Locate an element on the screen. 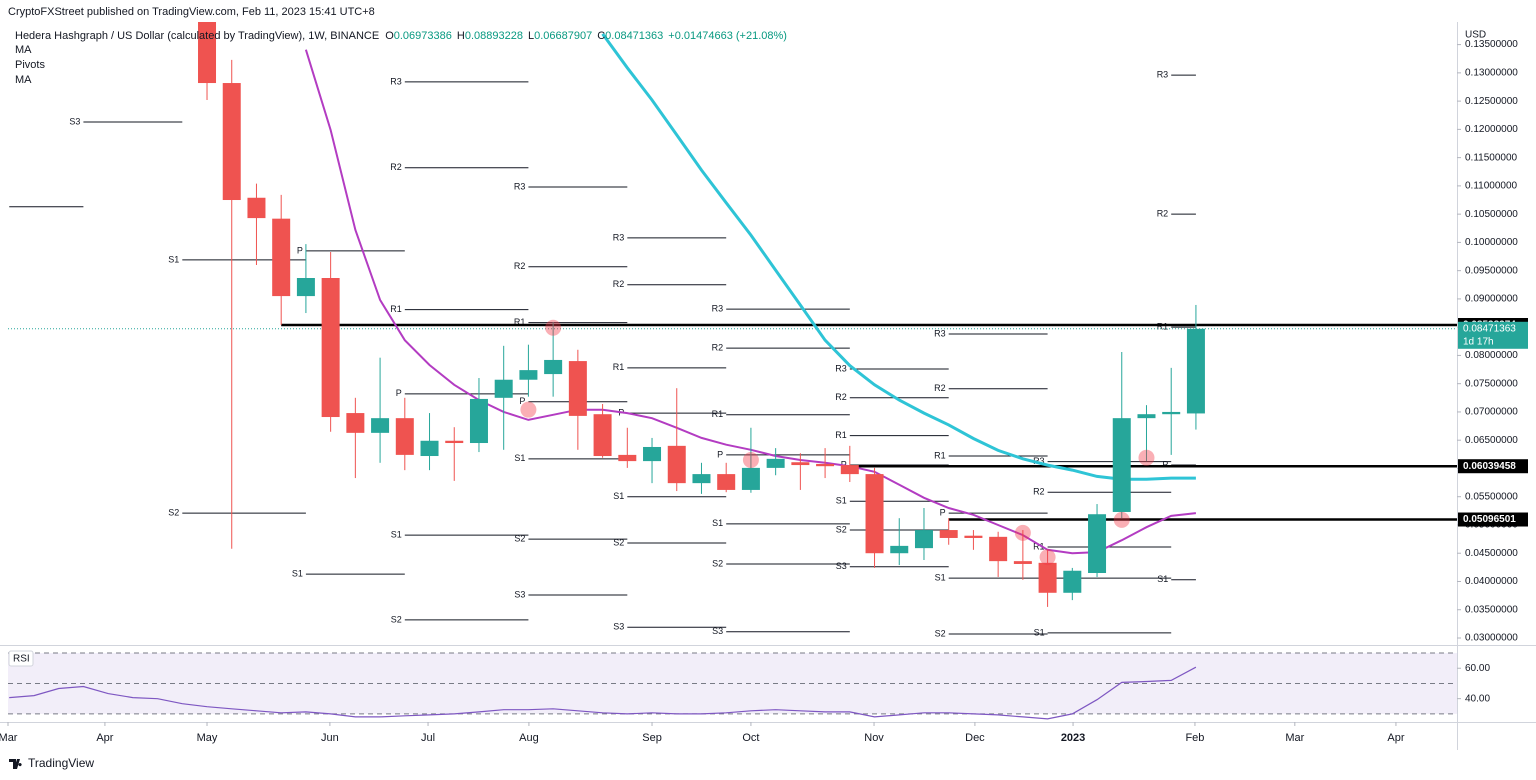  x-tick-label: Jun is located at coordinates (330, 738).